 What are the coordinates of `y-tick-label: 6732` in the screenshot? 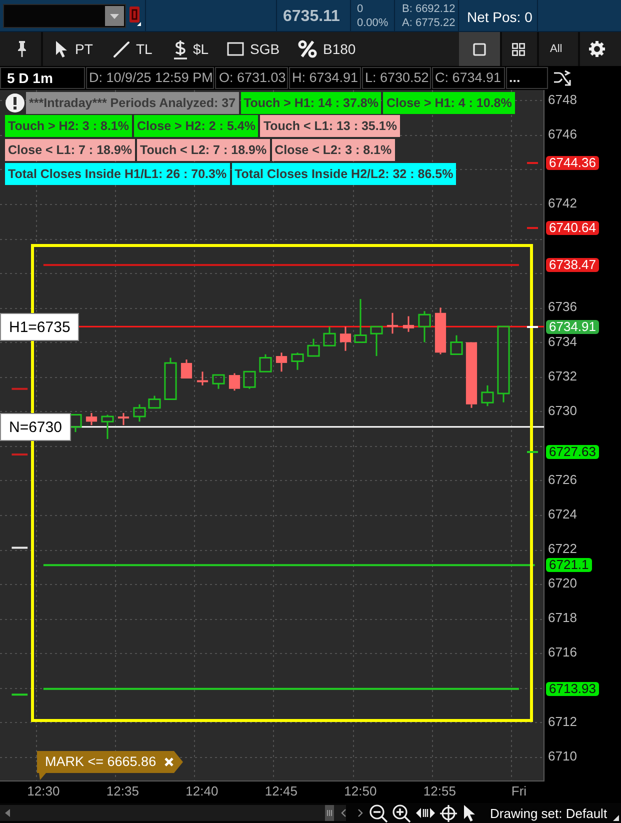 It's located at (562, 376).